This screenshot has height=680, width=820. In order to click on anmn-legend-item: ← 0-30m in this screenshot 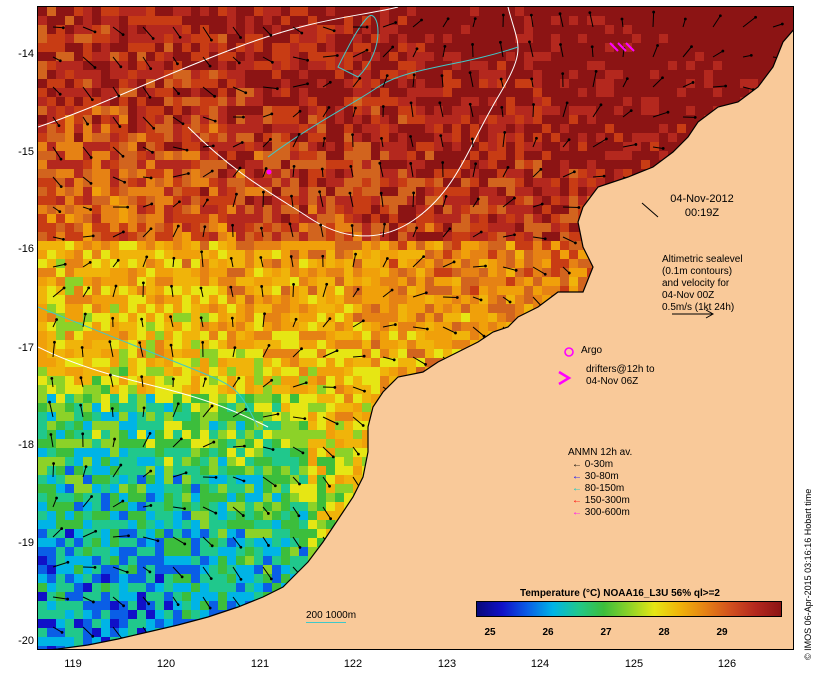, I will do `click(592, 464)`.